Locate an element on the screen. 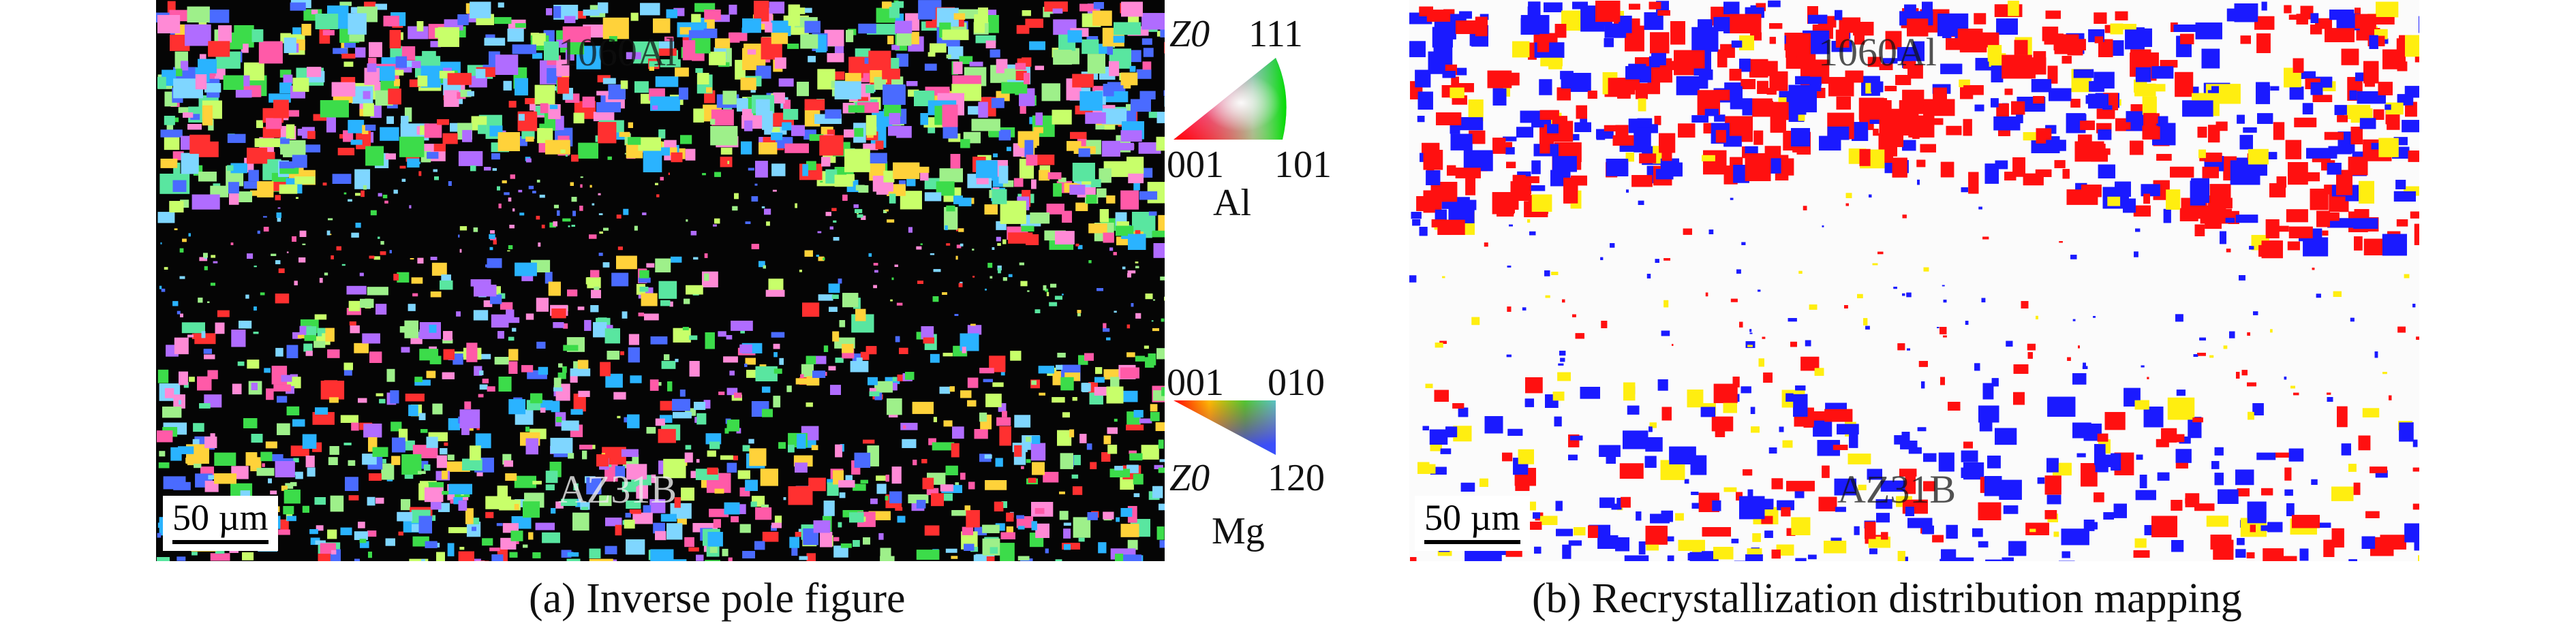 Image resolution: width=2576 pixels, height=634 pixels. mg-key-bottom-right: 120 is located at coordinates (1296, 478).